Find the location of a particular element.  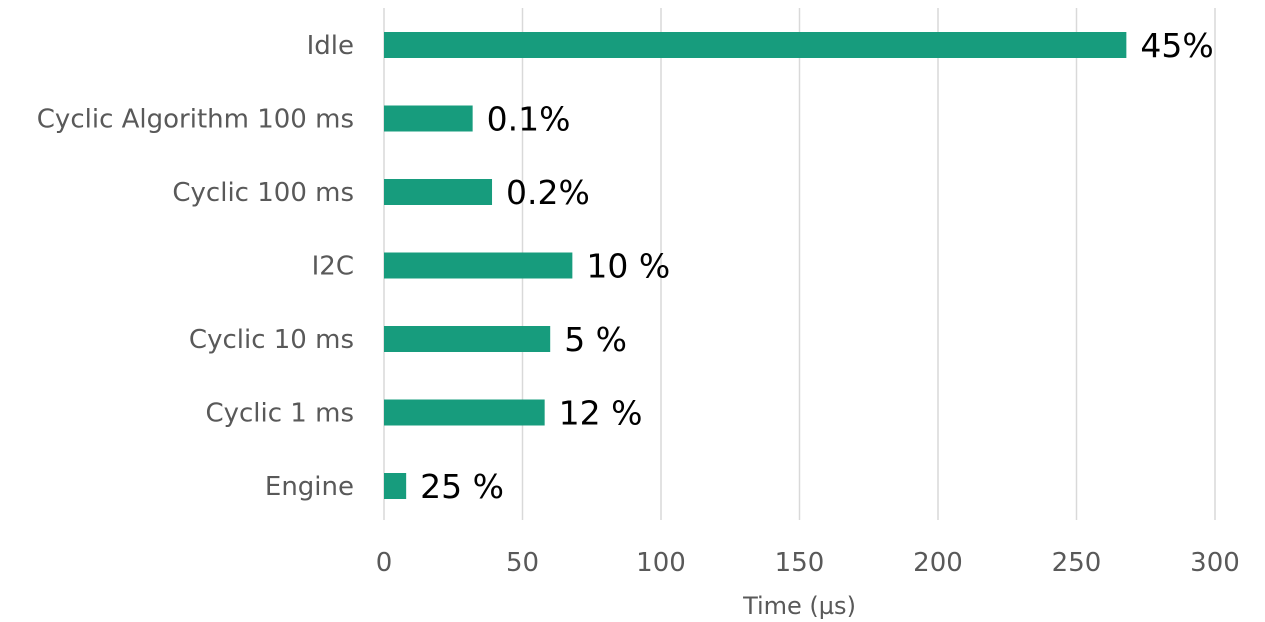

data-label-4: 5 % is located at coordinates (595, 339).